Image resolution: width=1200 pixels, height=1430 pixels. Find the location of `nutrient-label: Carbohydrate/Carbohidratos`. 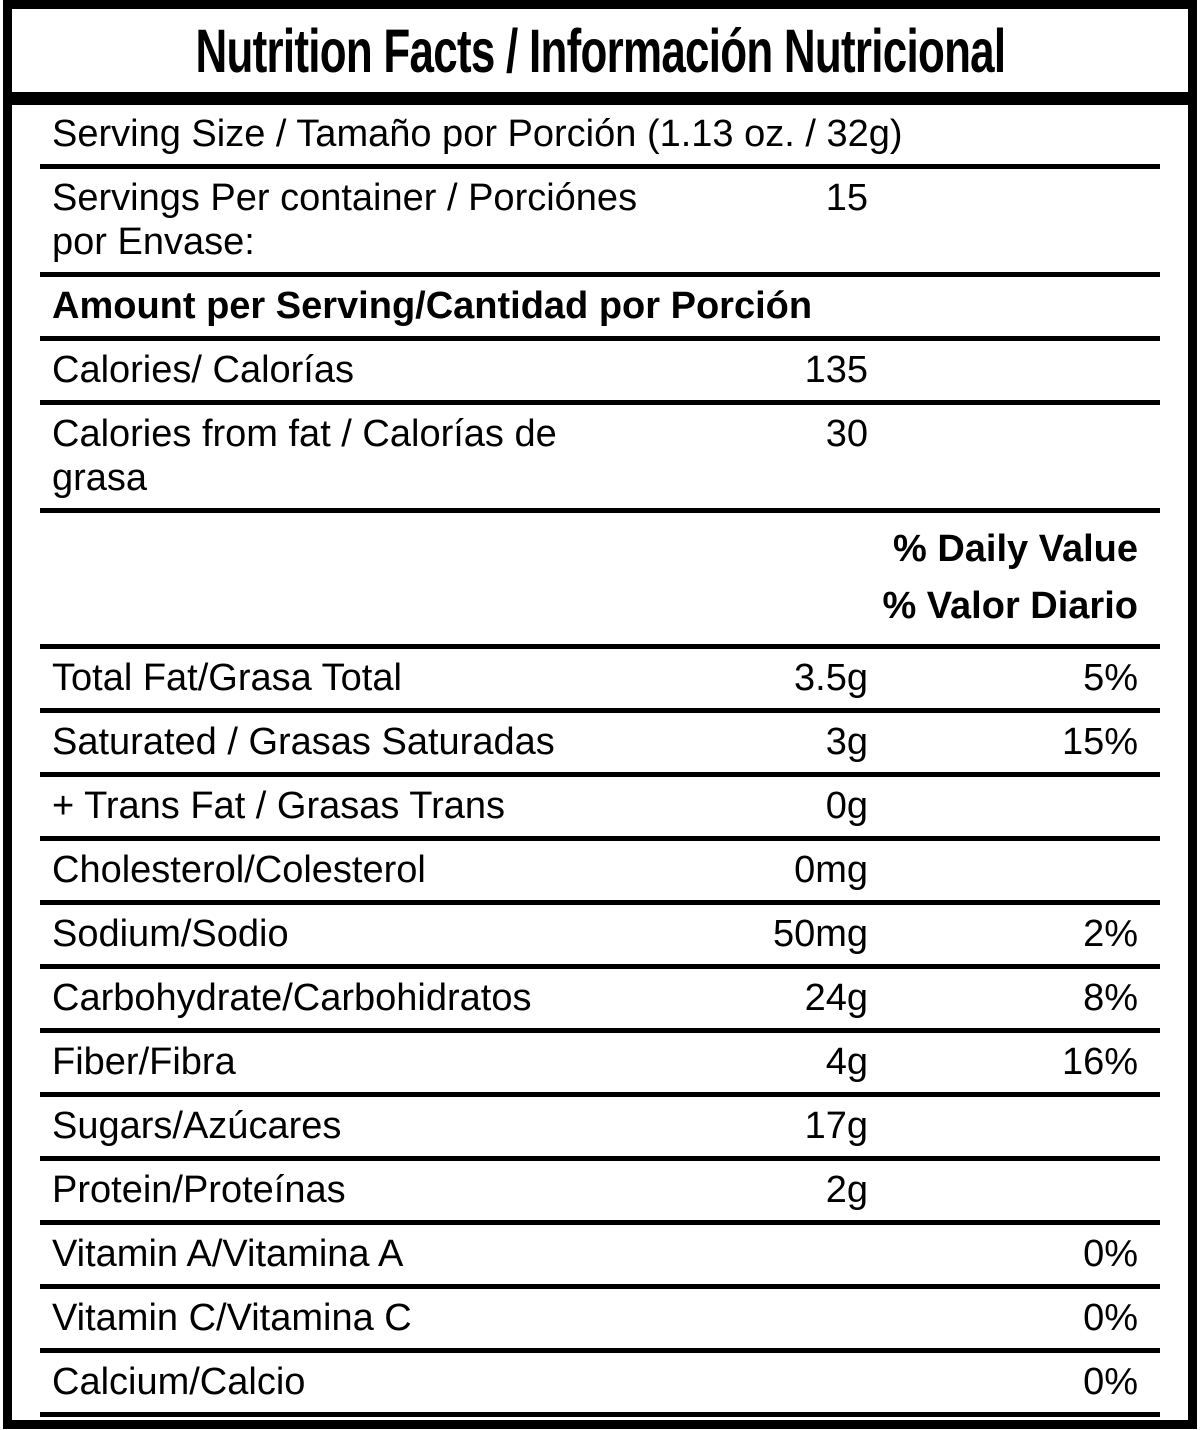

nutrient-label: Carbohydrate/Carbohidratos is located at coordinates (292, 998).